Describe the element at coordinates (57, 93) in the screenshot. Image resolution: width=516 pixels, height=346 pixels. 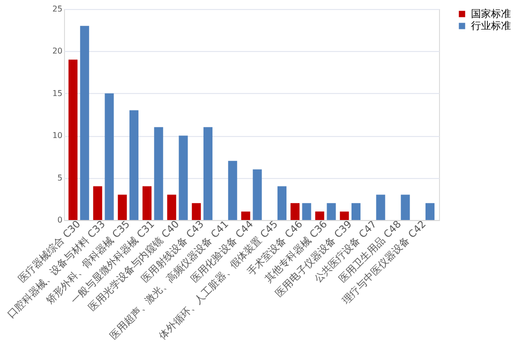
I see `y-tick-label: 15` at that location.